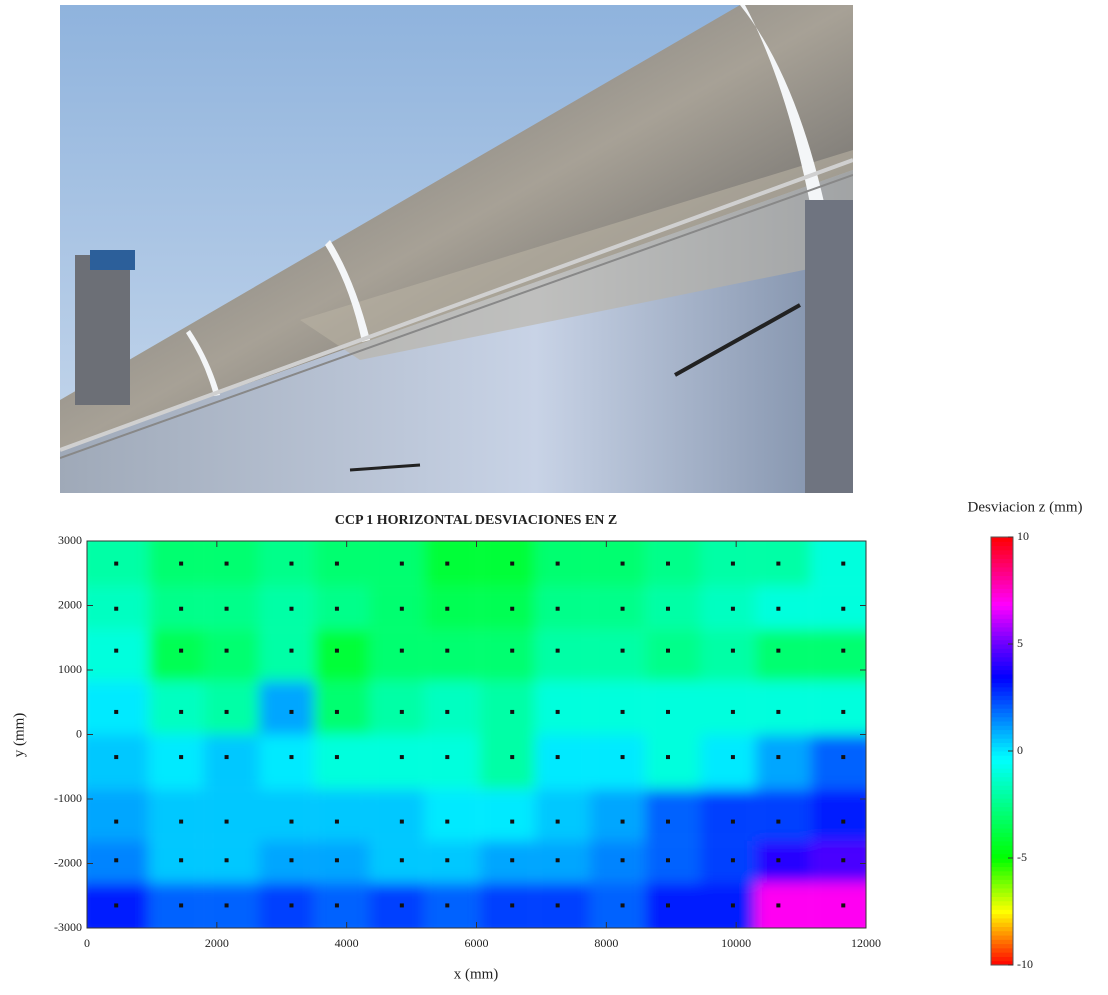 The width and height of the screenshot is (1108, 995). I want to click on y-tick-label: 0, so click(79, 733).